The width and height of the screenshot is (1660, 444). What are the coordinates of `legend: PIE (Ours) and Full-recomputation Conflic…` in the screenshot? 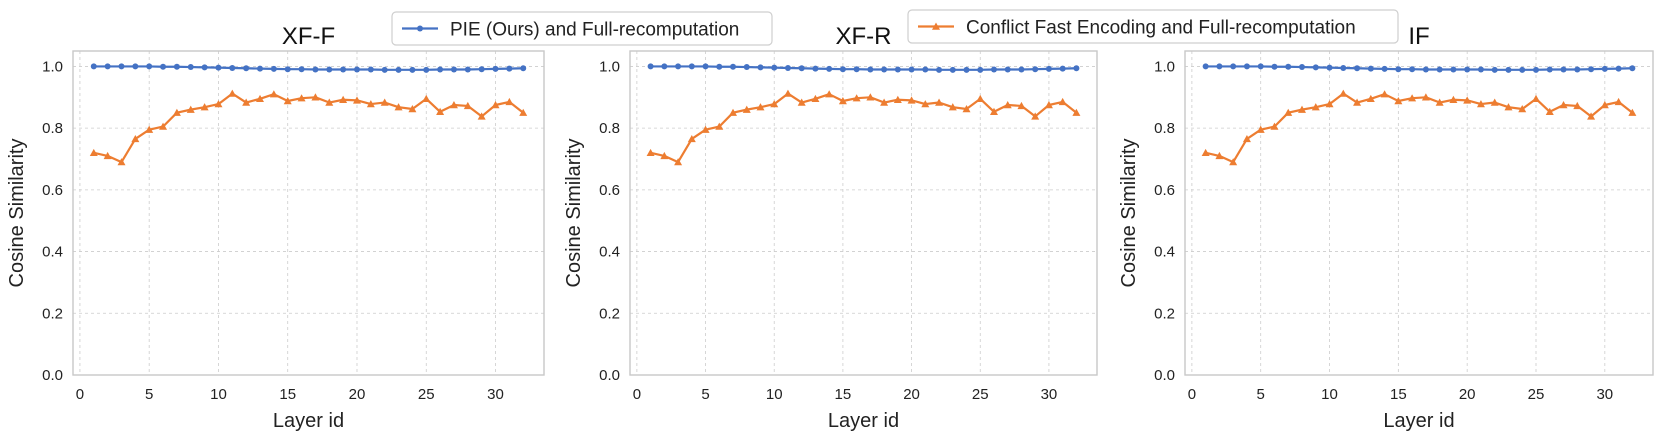 It's located at (895, 27).